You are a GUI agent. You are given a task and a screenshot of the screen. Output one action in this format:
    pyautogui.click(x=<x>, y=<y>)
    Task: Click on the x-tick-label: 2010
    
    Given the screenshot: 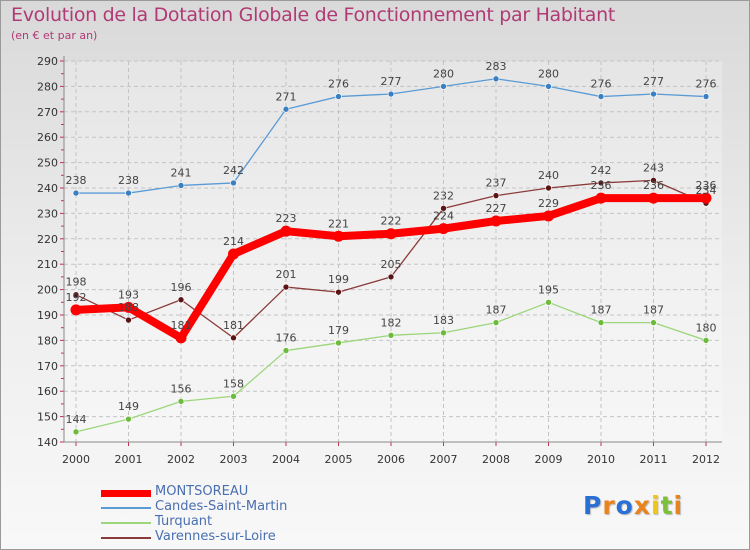 What is the action you would take?
    pyautogui.click(x=601, y=459)
    